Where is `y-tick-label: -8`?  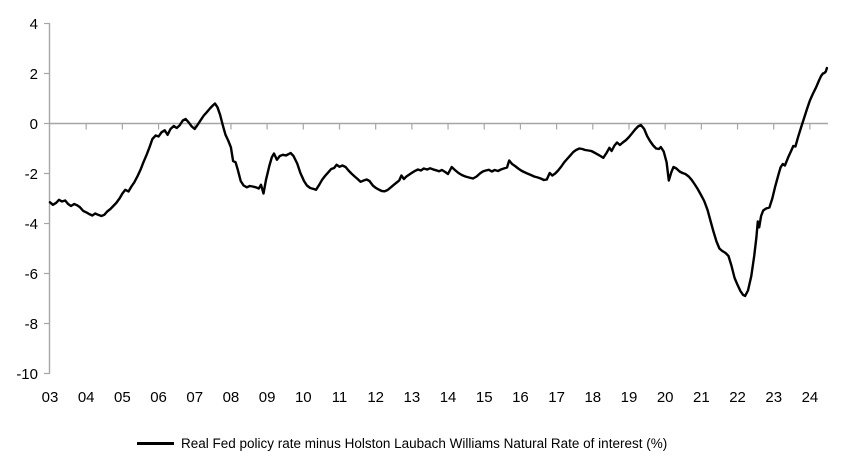 y-tick-label: -8 is located at coordinates (31, 324).